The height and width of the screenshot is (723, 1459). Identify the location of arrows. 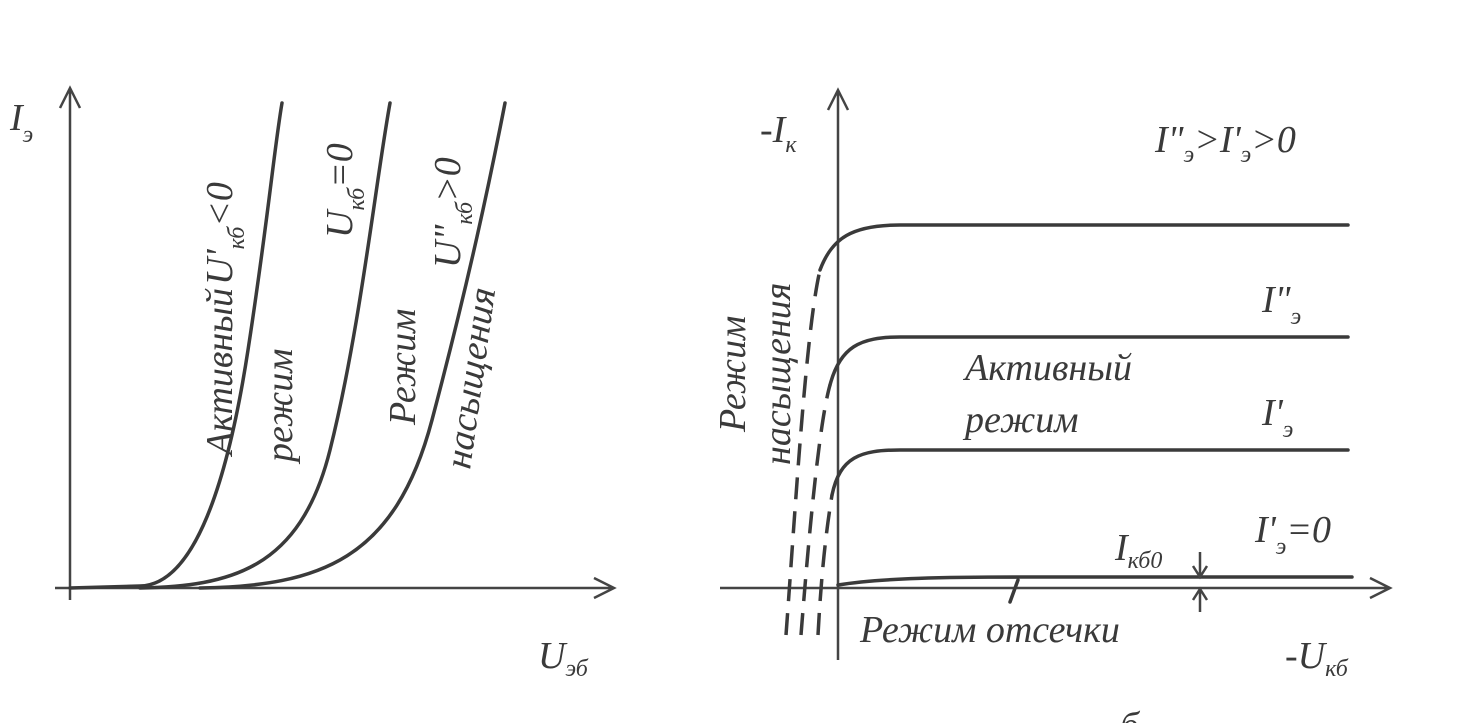
(1200, 582).